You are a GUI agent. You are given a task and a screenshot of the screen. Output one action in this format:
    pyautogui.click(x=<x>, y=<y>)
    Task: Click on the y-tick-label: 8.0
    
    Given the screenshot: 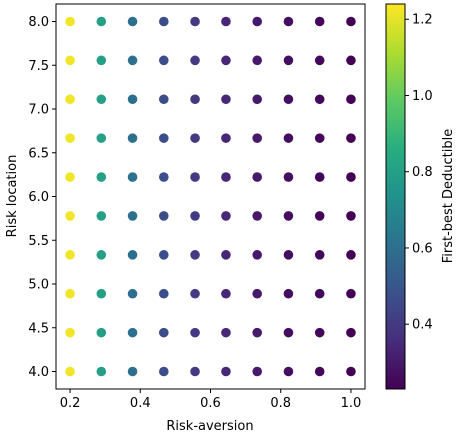 What is the action you would take?
    pyautogui.click(x=38, y=22)
    